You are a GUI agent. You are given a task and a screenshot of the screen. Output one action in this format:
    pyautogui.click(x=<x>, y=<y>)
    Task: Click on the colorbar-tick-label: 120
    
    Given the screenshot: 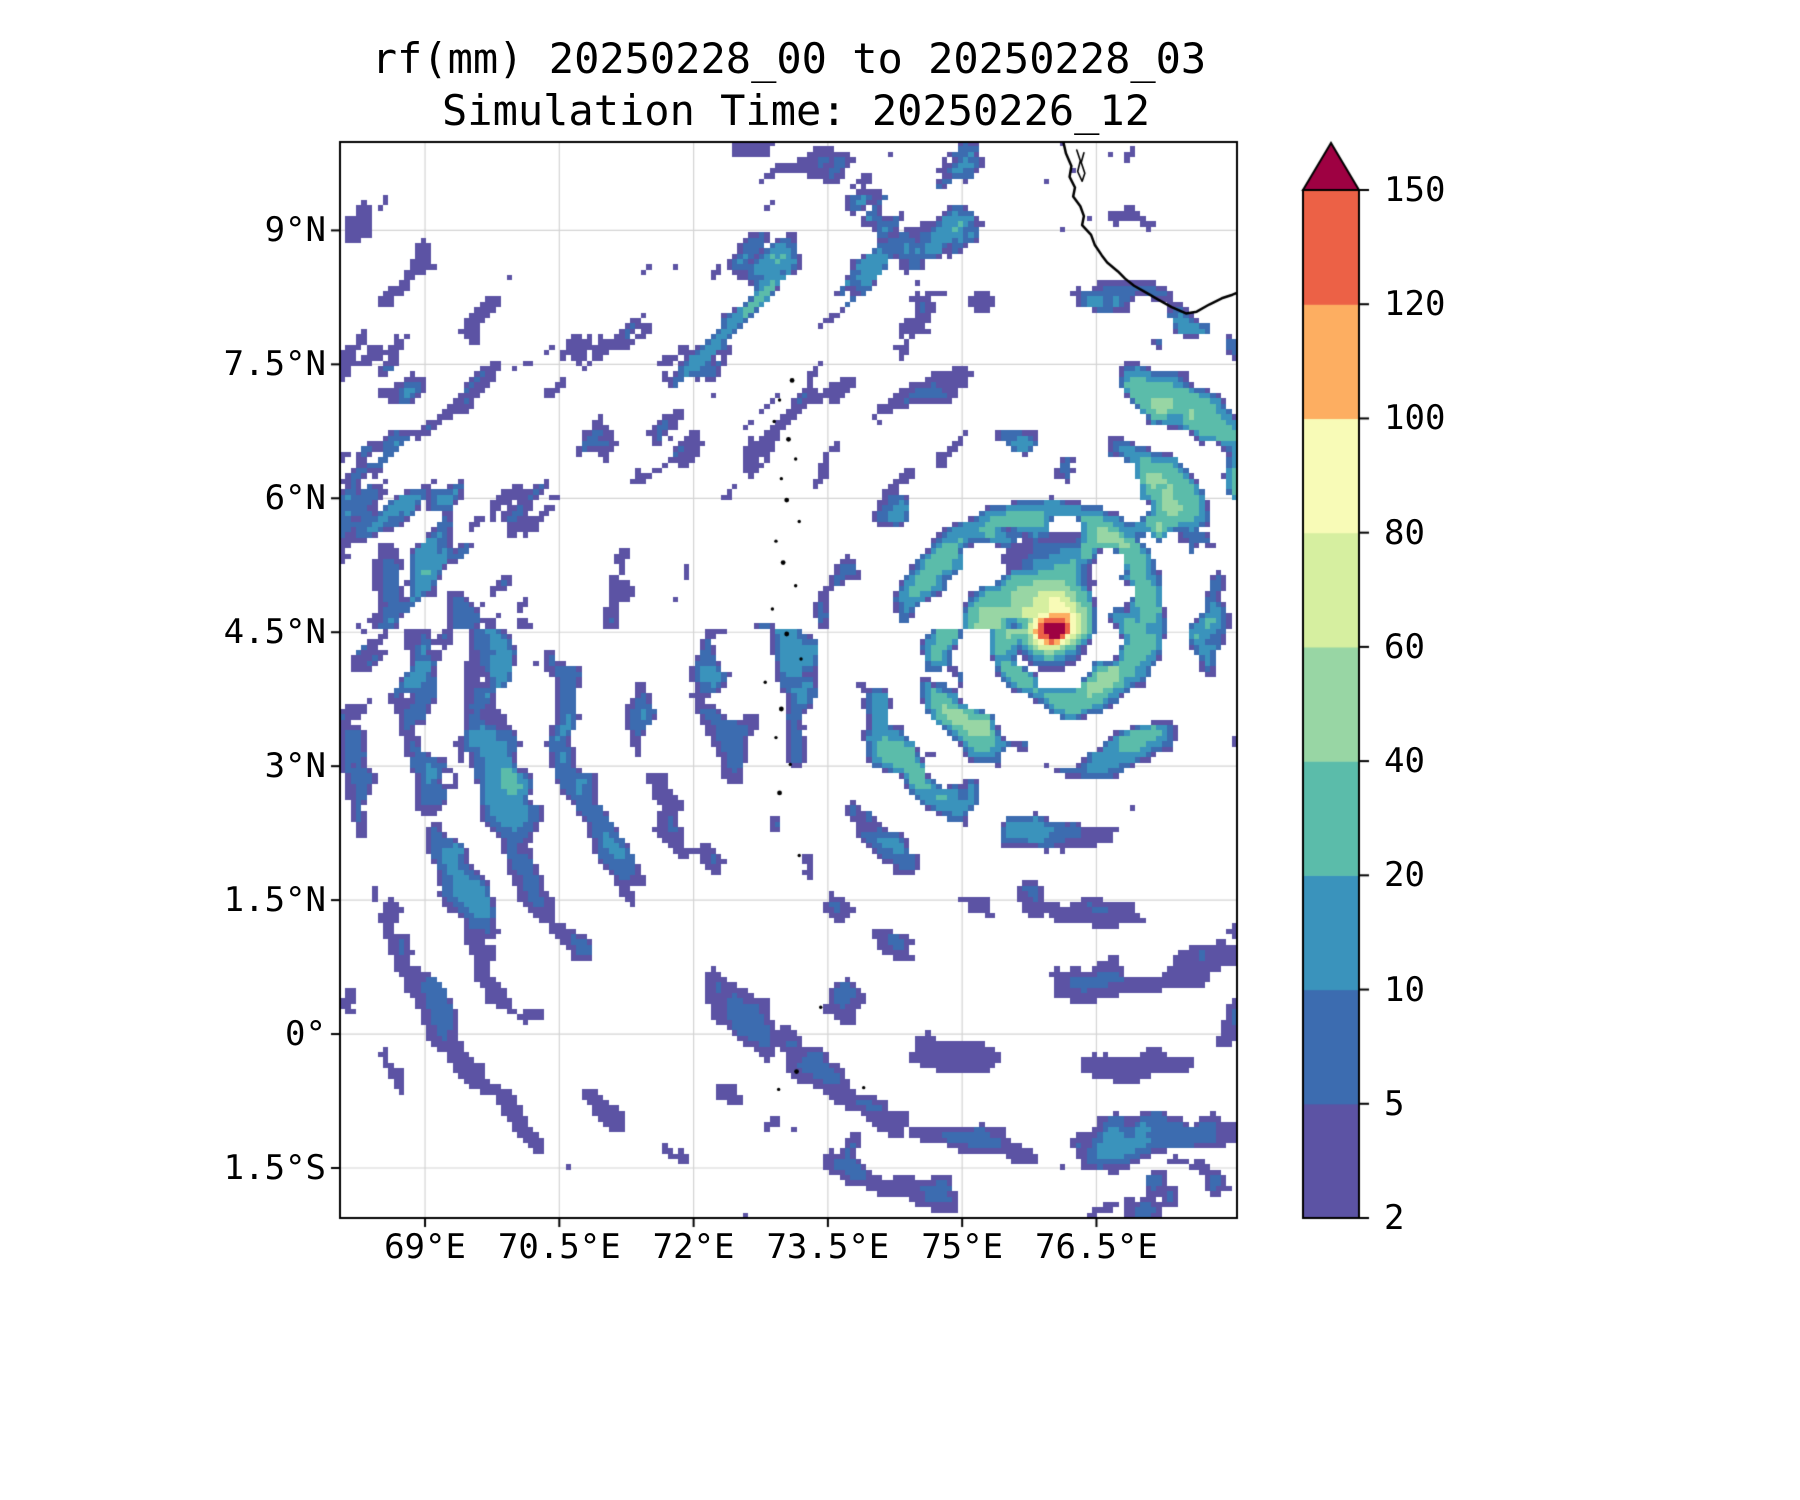 What is the action you would take?
    pyautogui.click(x=1415, y=304)
    